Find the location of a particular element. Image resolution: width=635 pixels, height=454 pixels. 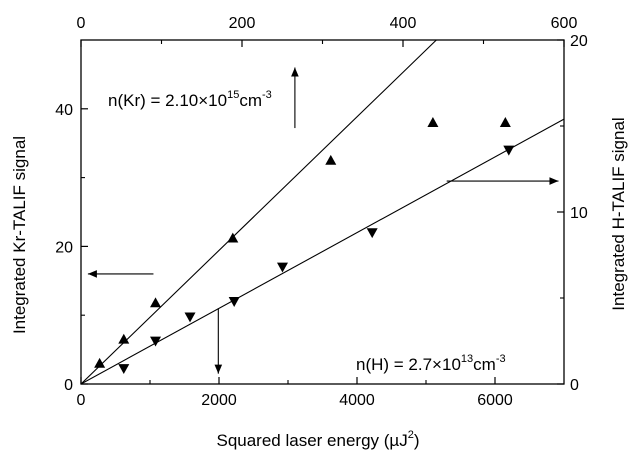

h-right-axis-arrow is located at coordinates (502, 181).